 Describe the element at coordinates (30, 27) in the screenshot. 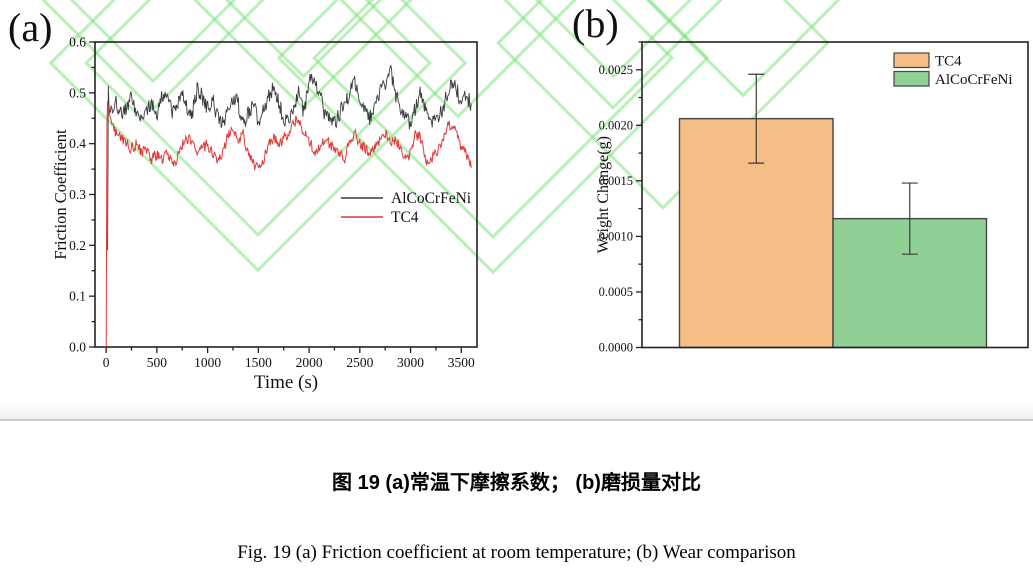

I see `panel-a-label: (a)` at that location.